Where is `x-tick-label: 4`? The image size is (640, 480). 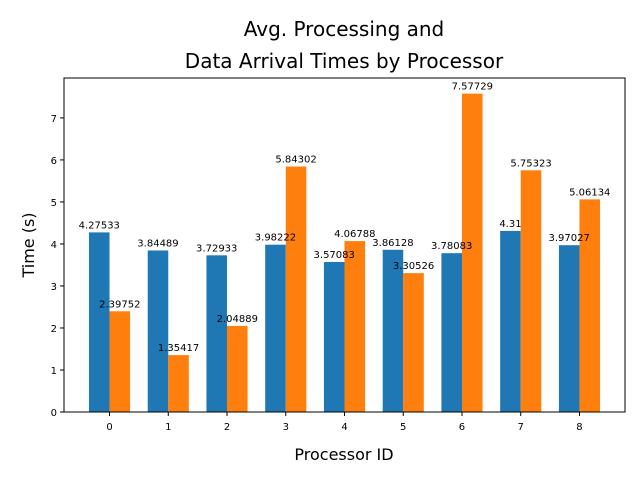
x-tick-label: 4 is located at coordinates (344, 427).